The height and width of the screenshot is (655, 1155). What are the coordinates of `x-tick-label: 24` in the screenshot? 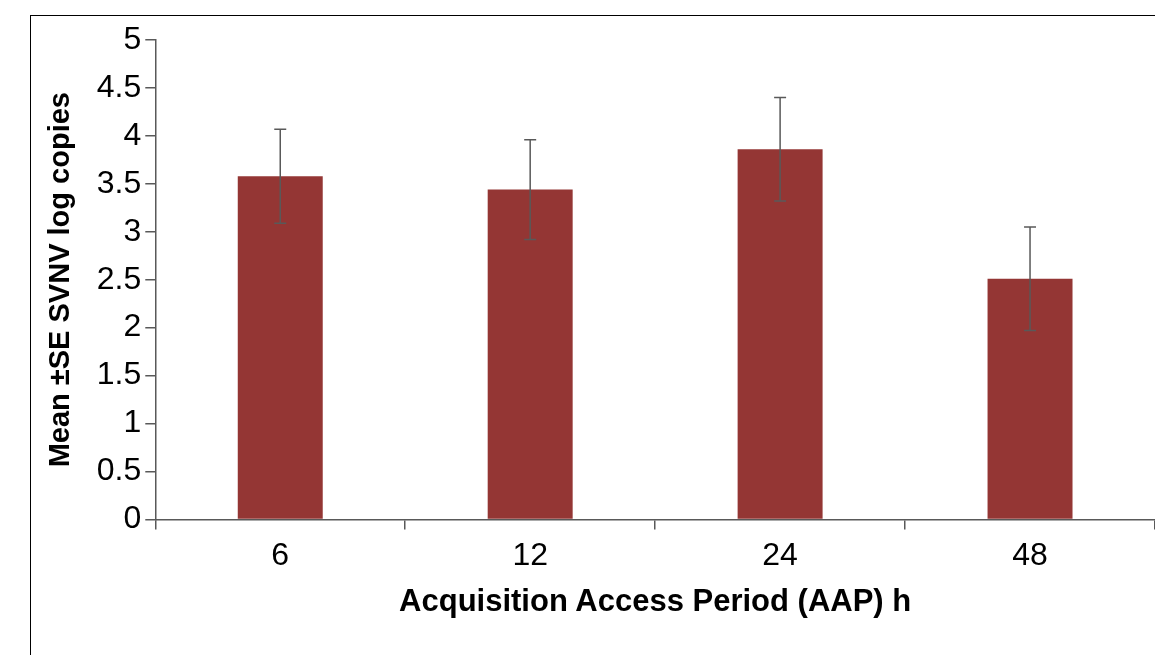 It's located at (780, 554).